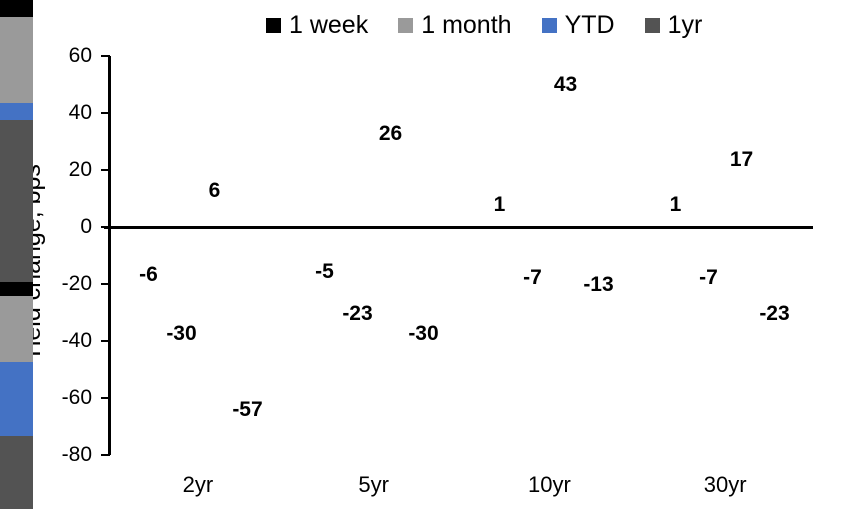 This screenshot has height=509, width=852. I want to click on bar-1-week-2yr, so click(16, 8).